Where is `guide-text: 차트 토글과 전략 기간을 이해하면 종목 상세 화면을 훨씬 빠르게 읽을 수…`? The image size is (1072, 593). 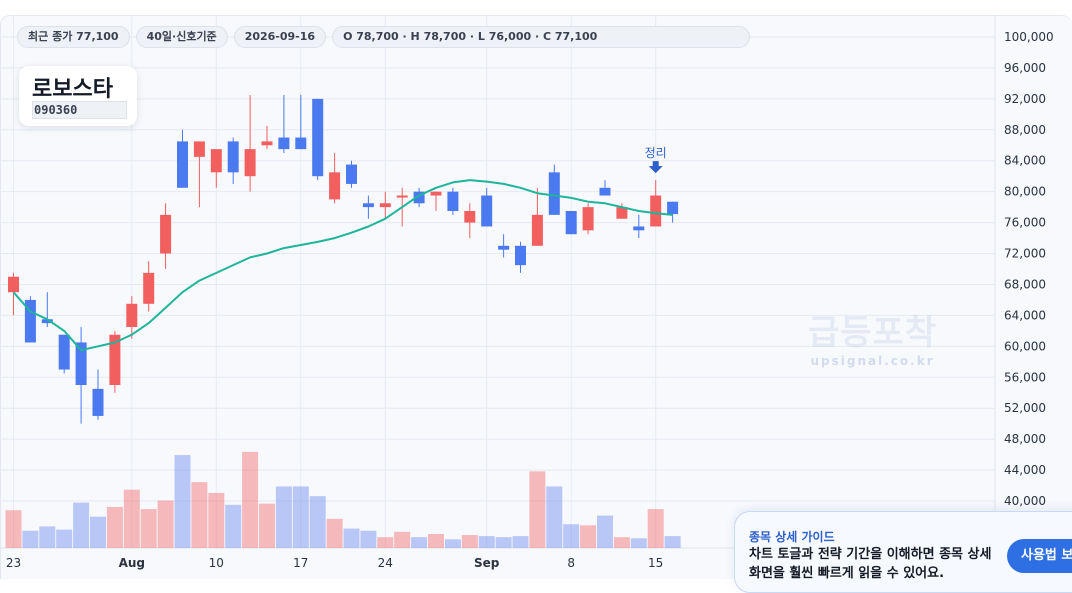
guide-text: 차트 토글과 전략 기간을 이해하면 종목 상세 화면을 훨씬 빠르게 읽을 수… is located at coordinates (870, 564).